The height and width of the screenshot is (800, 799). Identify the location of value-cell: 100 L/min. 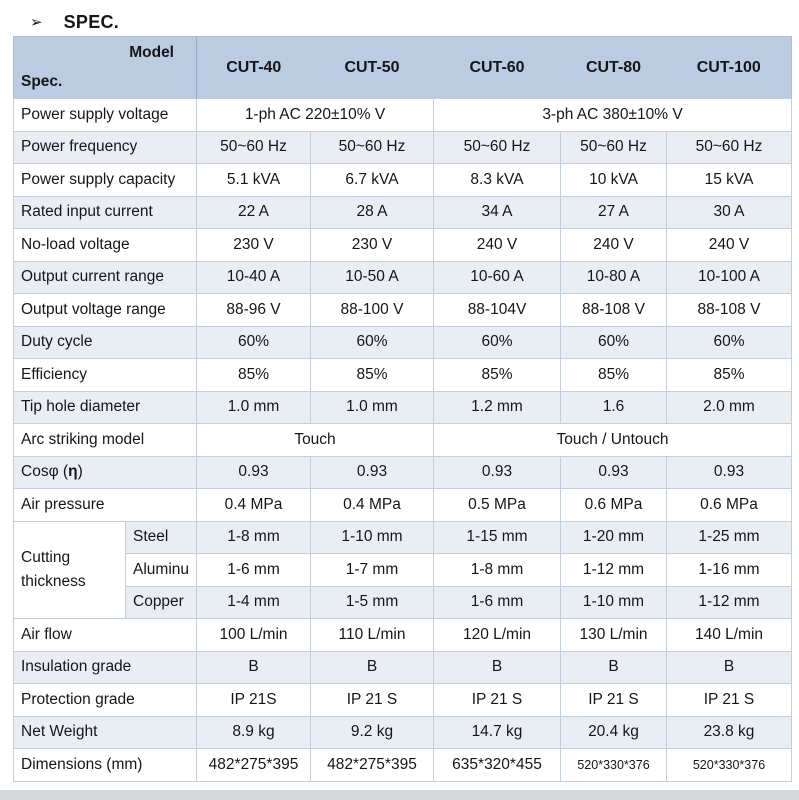
(253, 635).